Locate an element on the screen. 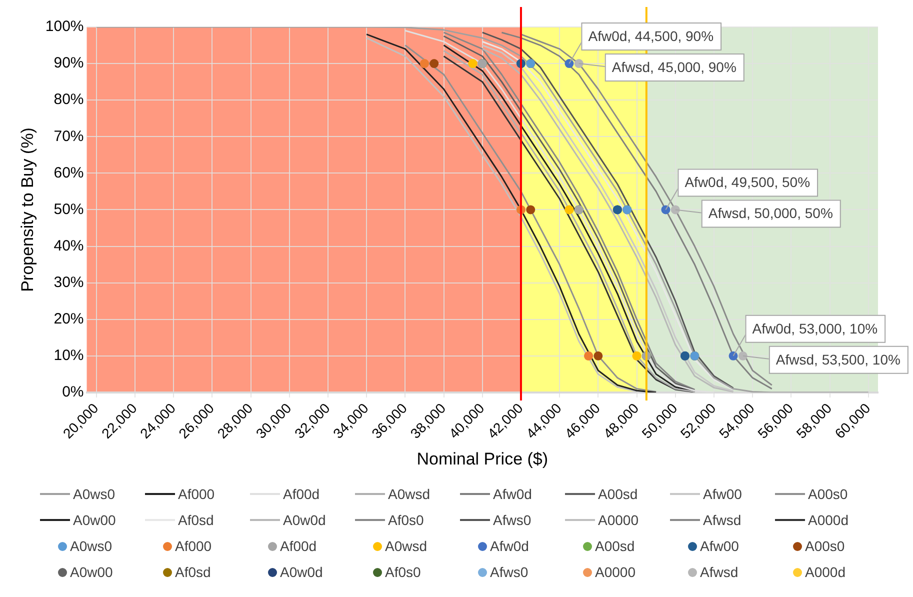  y-tick-label: 20% is located at coordinates (69, 319).